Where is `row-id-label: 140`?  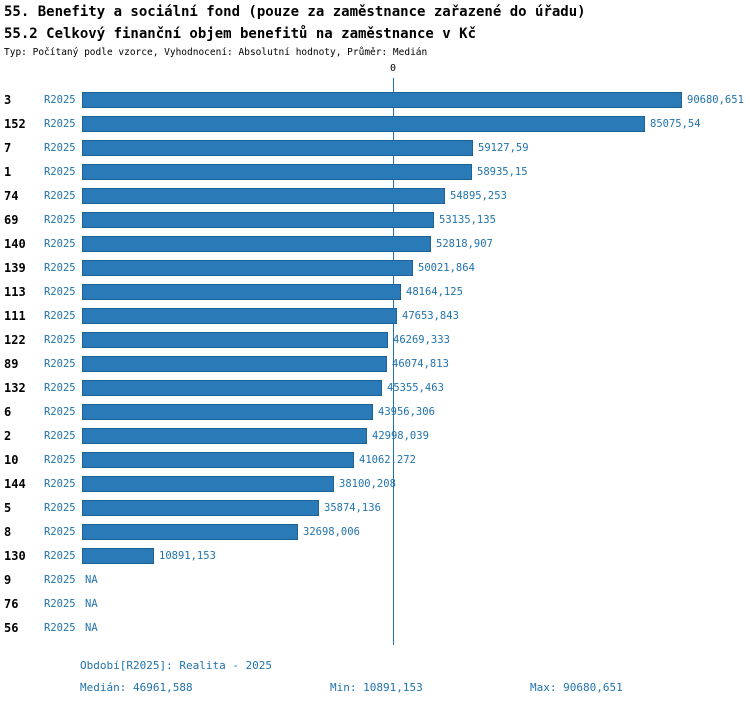 row-id-label: 140 is located at coordinates (15, 244).